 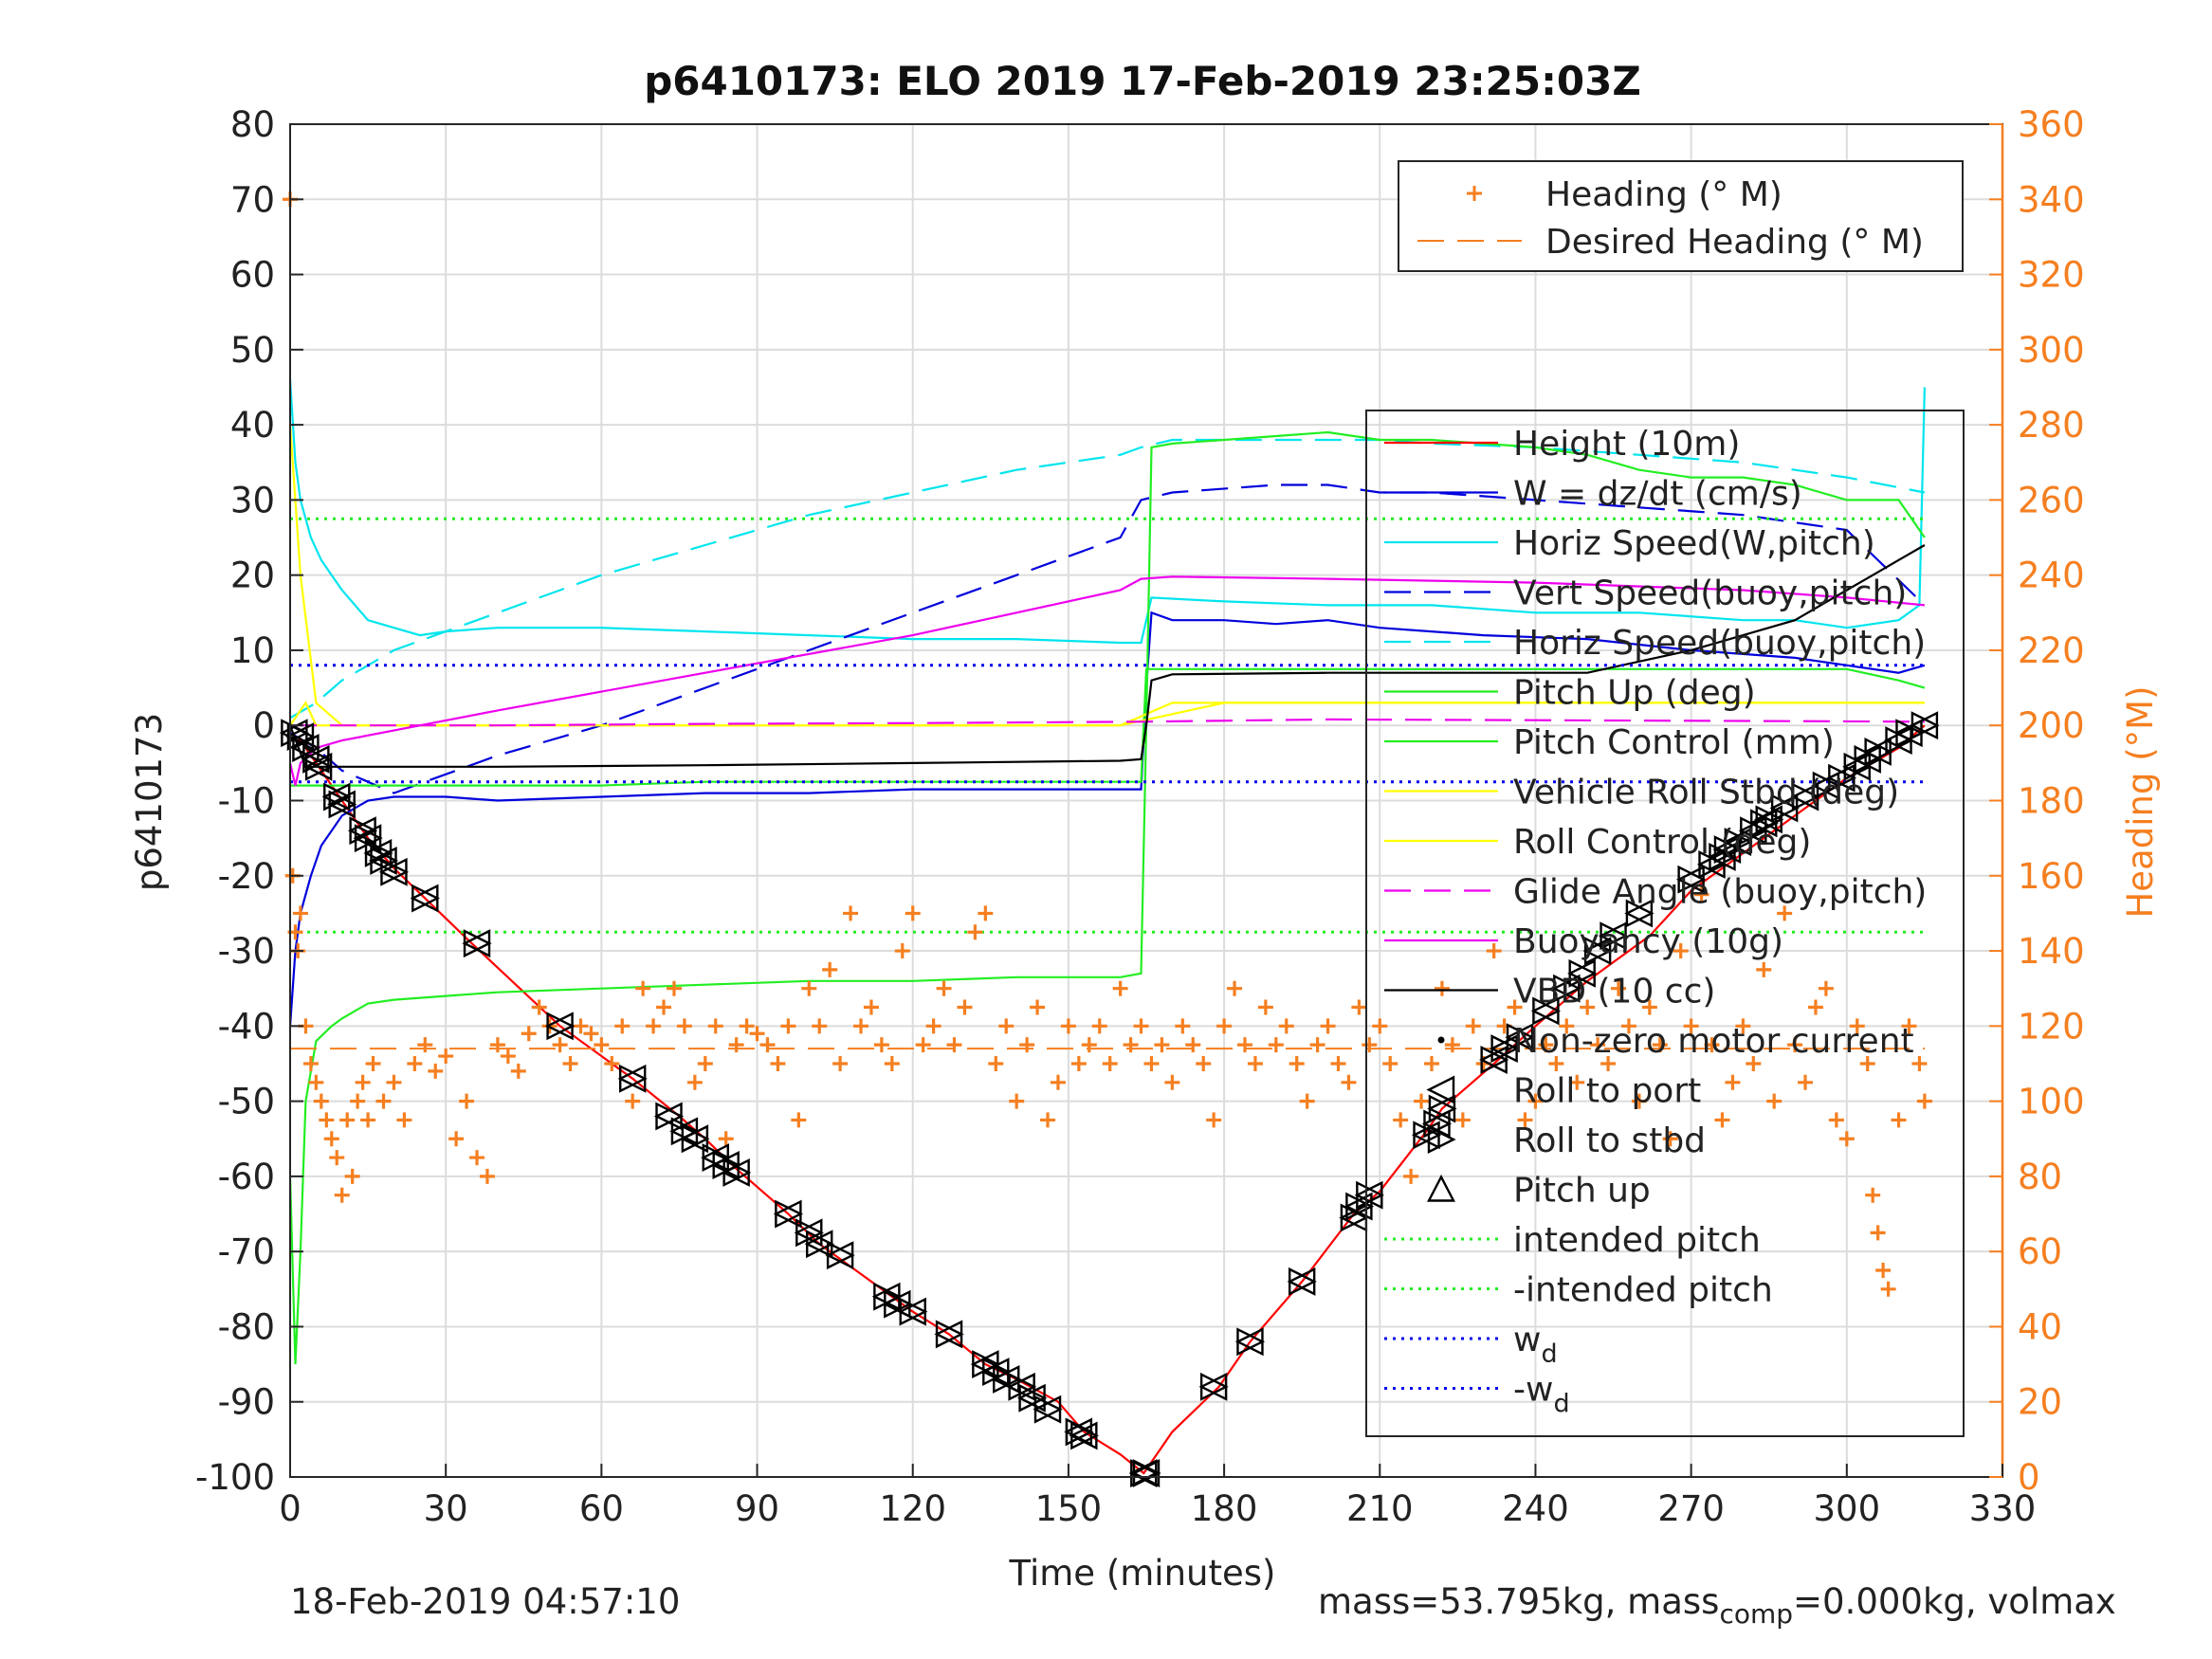 What do you see at coordinates (252, 275) in the screenshot?
I see `y-tick-label-16: 60` at bounding box center [252, 275].